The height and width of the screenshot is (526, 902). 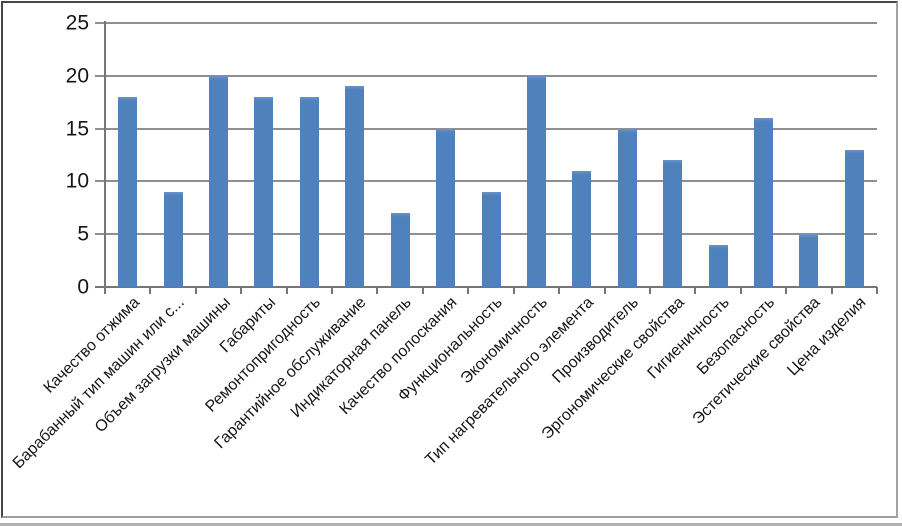 What do you see at coordinates (105, 157) in the screenshot?
I see `y-axis-line` at bounding box center [105, 157].